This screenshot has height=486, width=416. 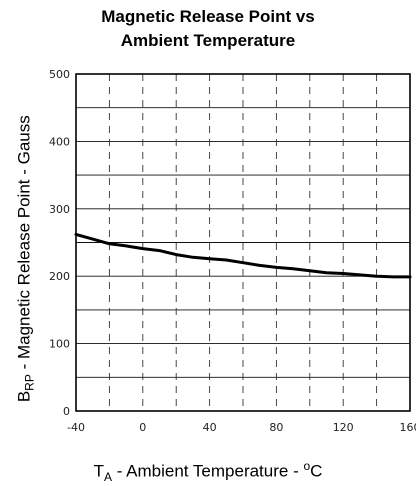 I want to click on y-tick-label: 200, so click(x=59, y=276).